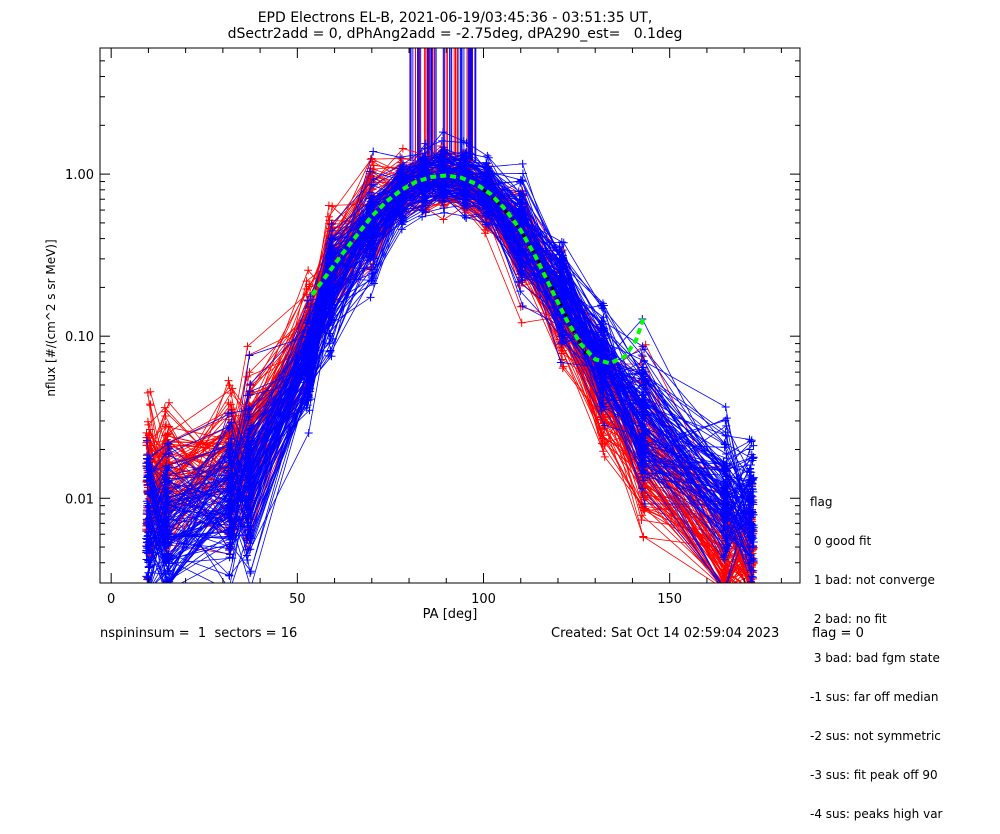 This screenshot has height=834, width=1000. Describe the element at coordinates (874, 697) in the screenshot. I see `legend-item: -1 sus: far off median` at that location.